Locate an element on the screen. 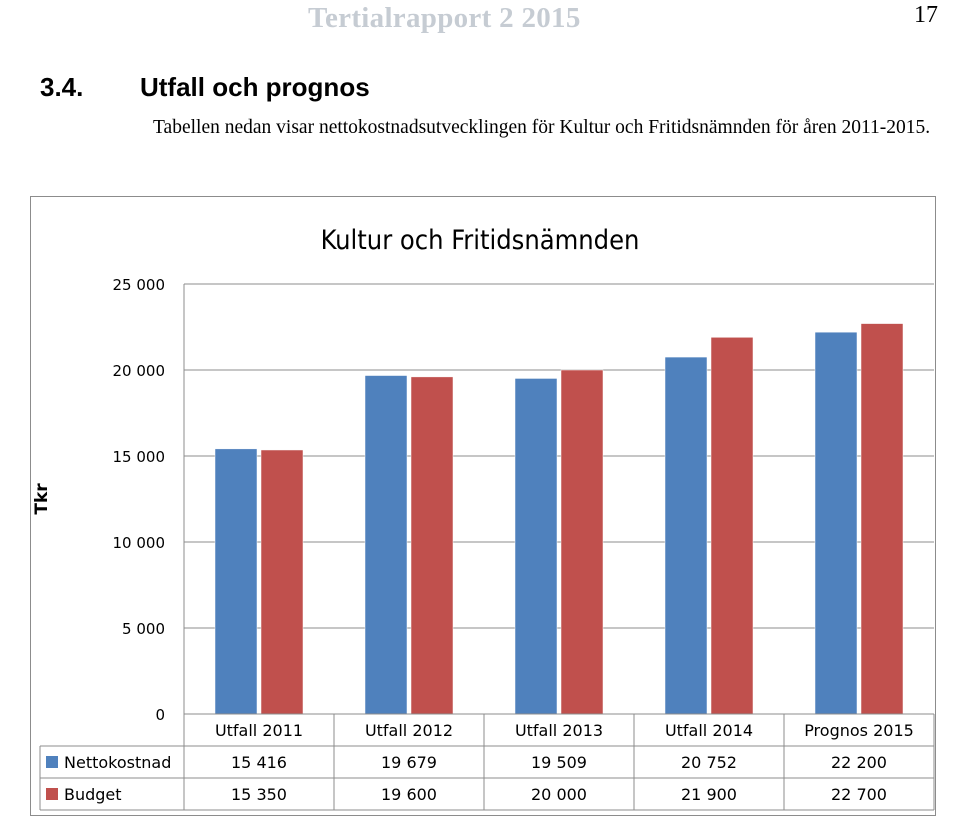 The height and width of the screenshot is (825, 960). report-header-title: Tertialrapport 2 2015 is located at coordinates (444, 18).